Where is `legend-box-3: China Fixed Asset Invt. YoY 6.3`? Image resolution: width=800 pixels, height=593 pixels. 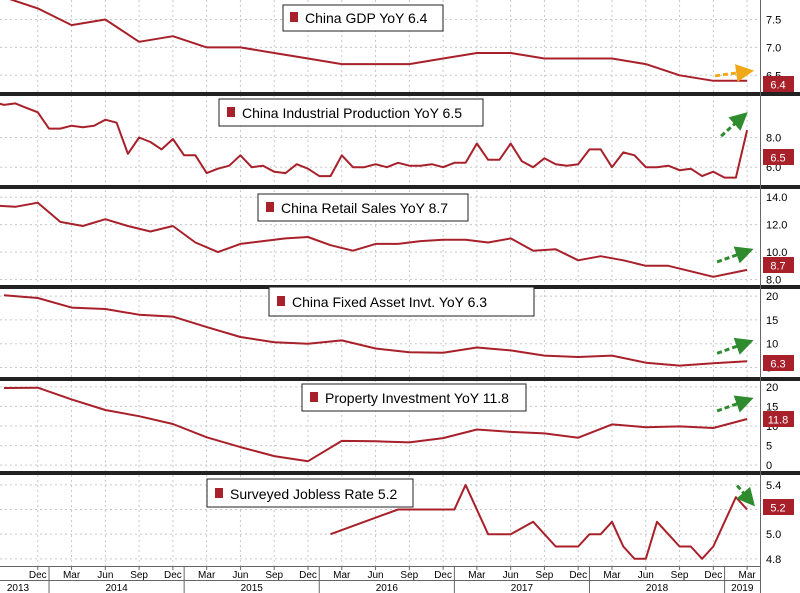
legend-box-3: China Fixed Asset Invt. YoY 6.3 is located at coordinates (401, 301).